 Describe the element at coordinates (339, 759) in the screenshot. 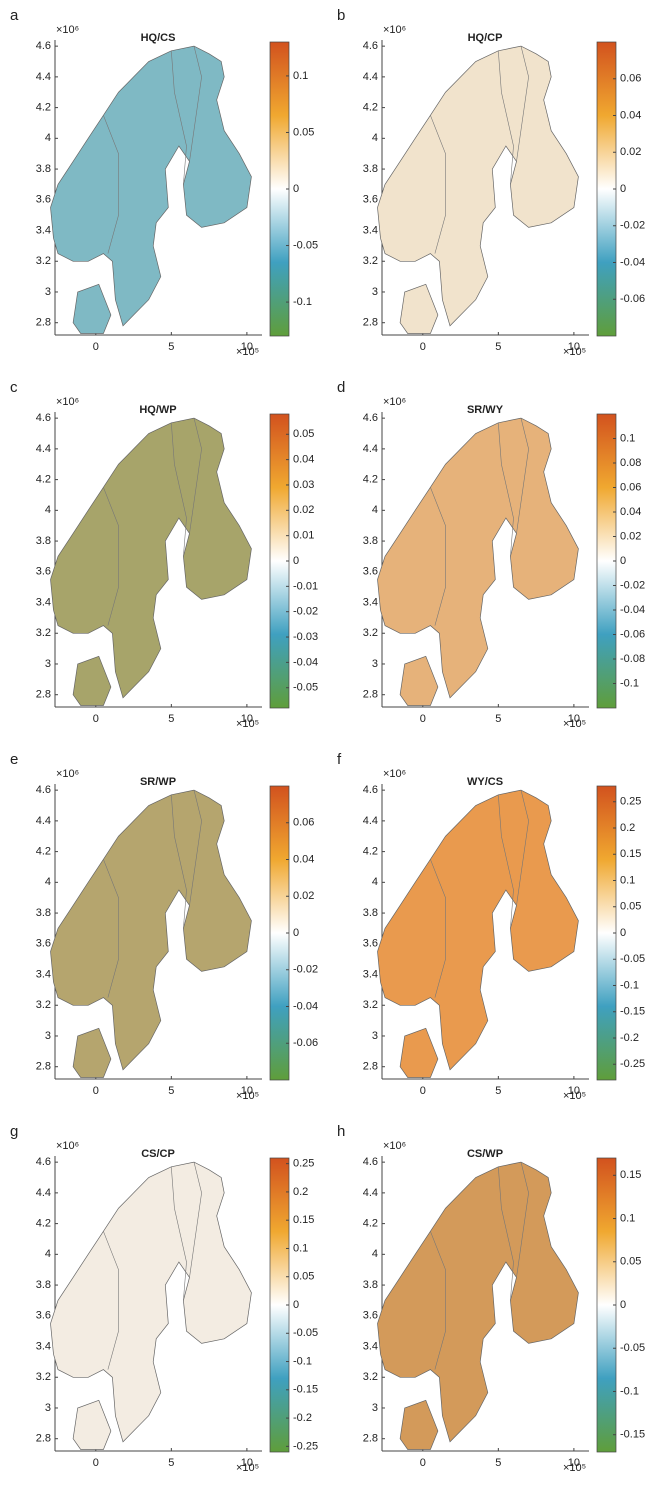

I see `panel-letter: f` at that location.